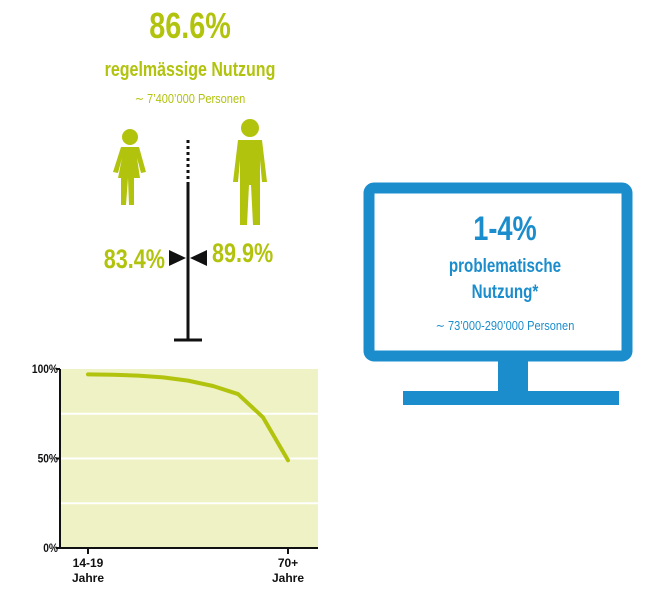 This screenshot has height=608, width=648. I want to click on monitor-screen, so click(498, 272).